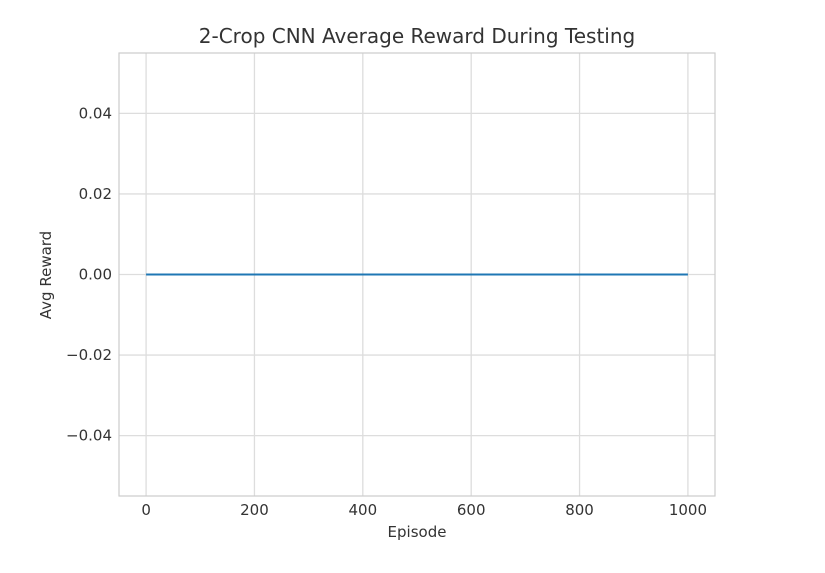 The height and width of the screenshot is (573, 825). I want to click on x-tick-labels: 0 200 400 600 800 1000, so click(424, 510).